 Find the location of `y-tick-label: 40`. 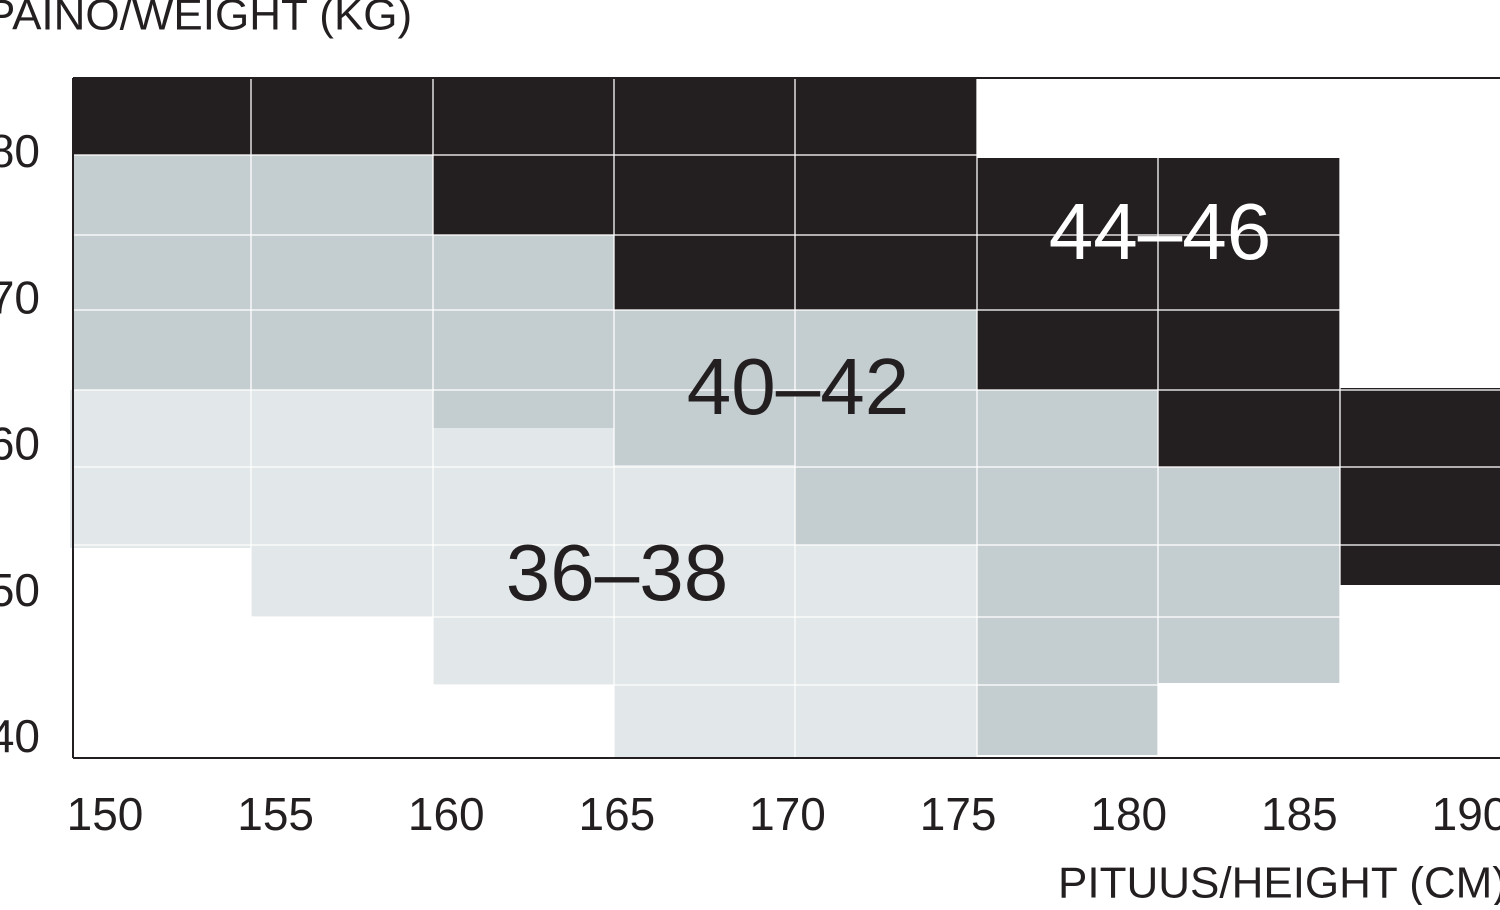

y-tick-label: 40 is located at coordinates (20, 736).